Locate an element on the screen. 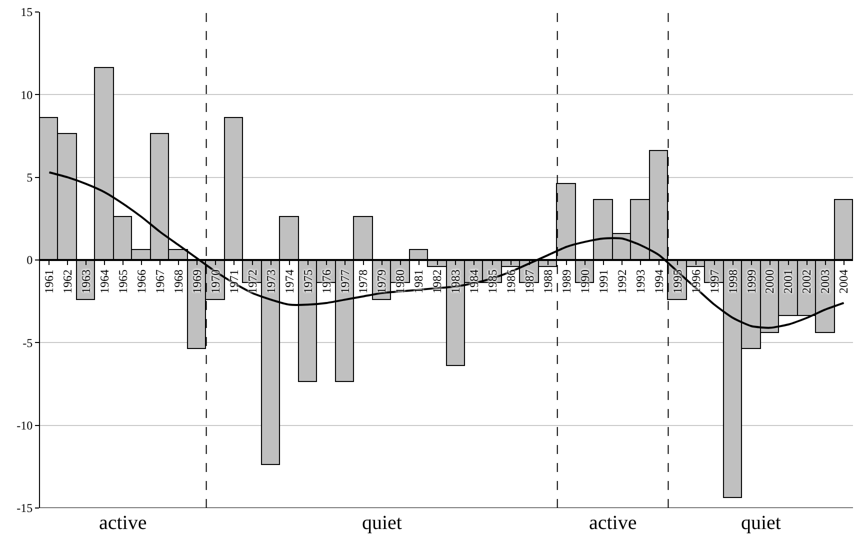 This screenshot has width=858, height=542. x-tick-label: 1976 is located at coordinates (326, 282).